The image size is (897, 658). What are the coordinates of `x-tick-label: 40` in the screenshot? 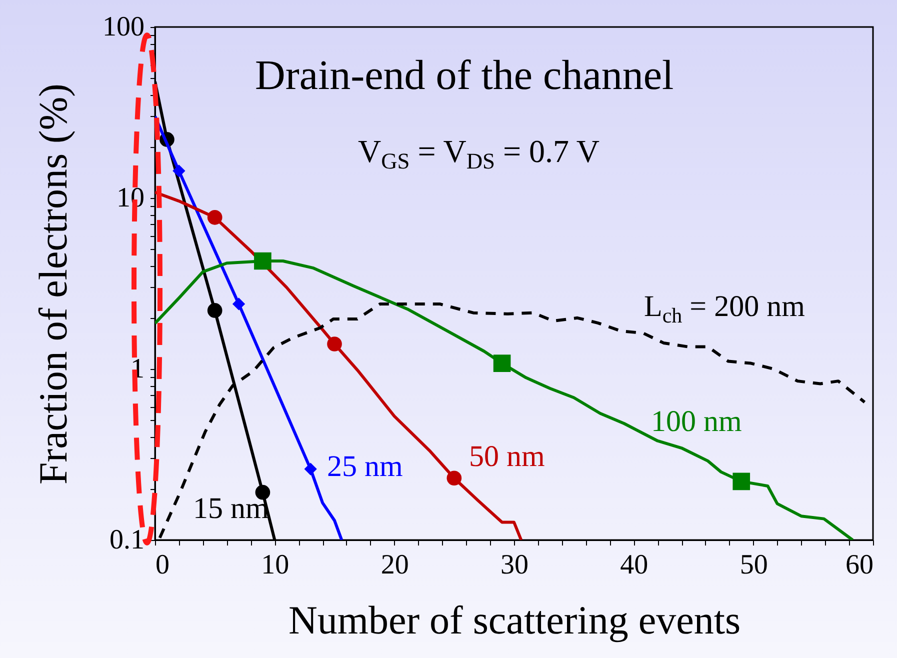 It's located at (634, 565).